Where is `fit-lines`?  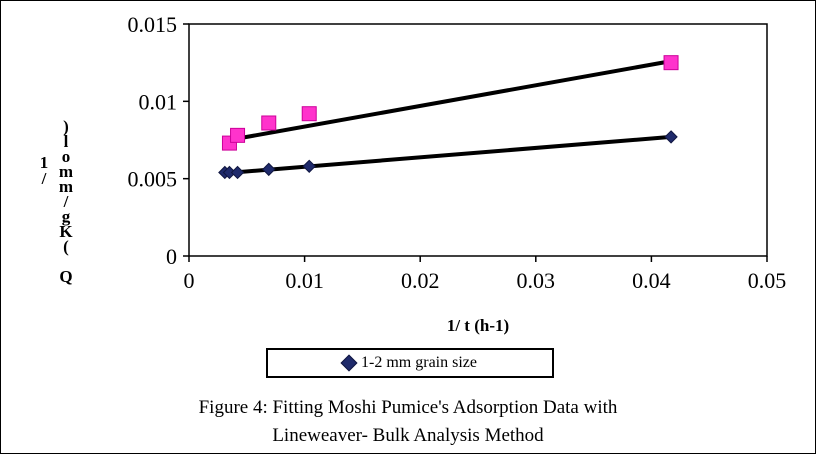 fit-lines is located at coordinates (448, 117).